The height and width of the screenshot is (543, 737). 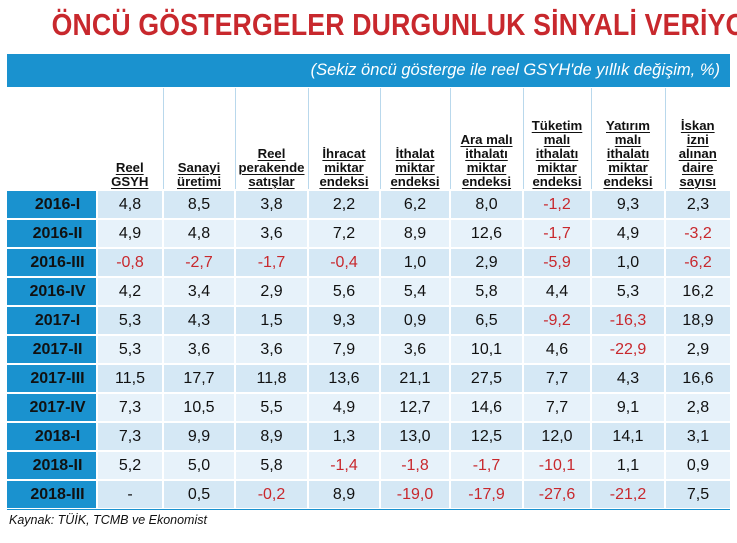 What do you see at coordinates (199, 436) in the screenshot?
I see `table-cell: 9,9` at bounding box center [199, 436].